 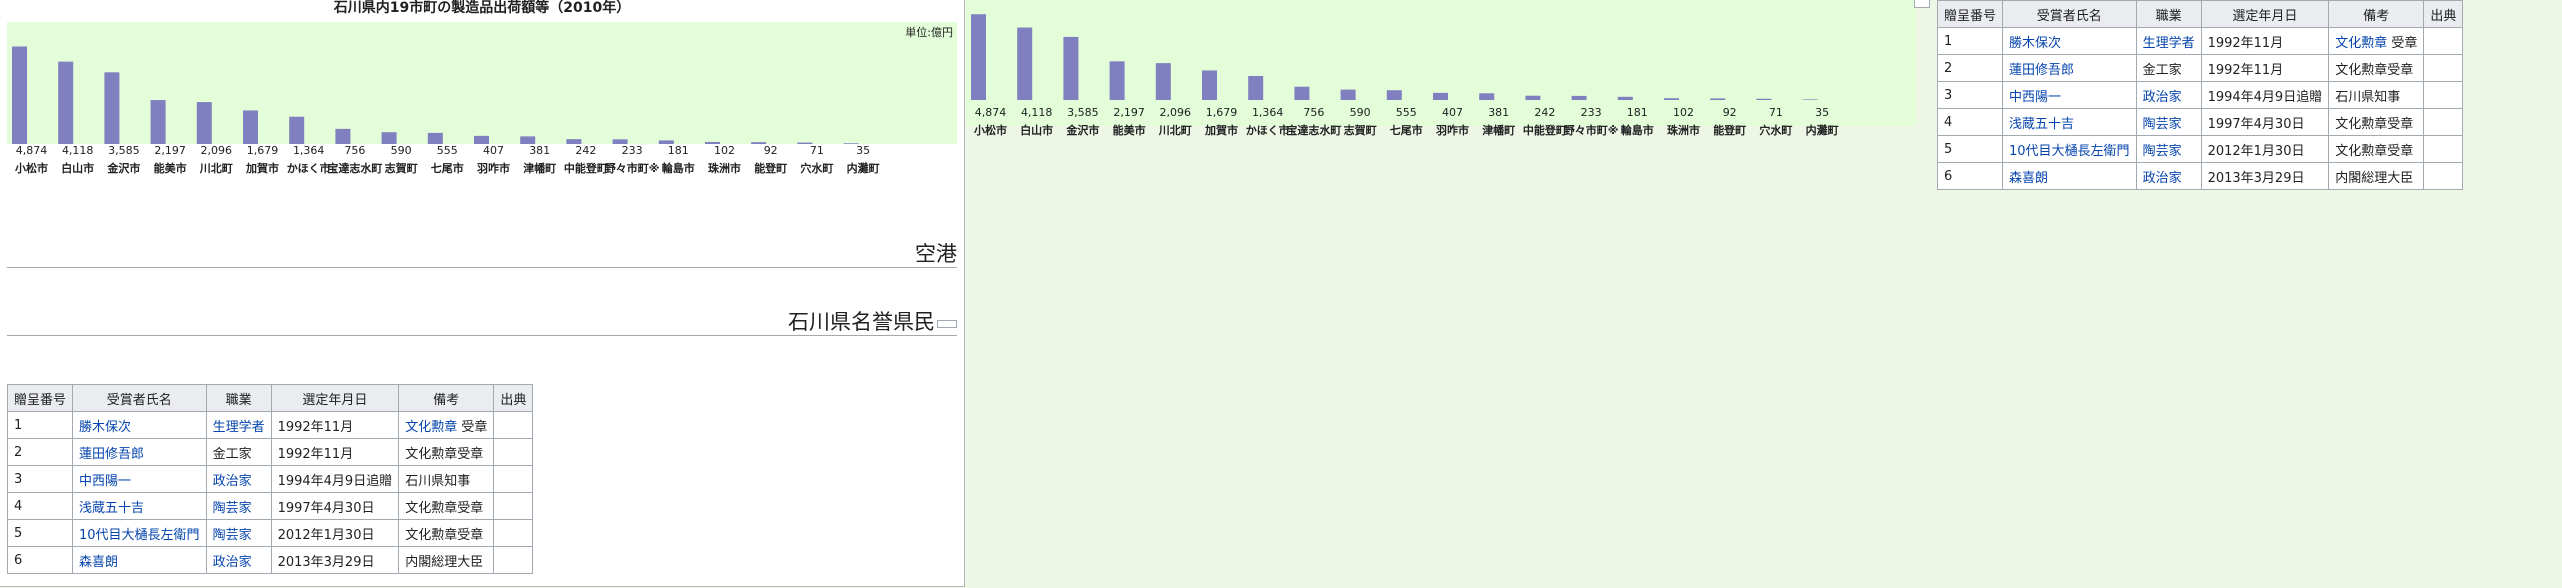 What do you see at coordinates (482, 254) in the screenshot?
I see `heading-airport: 空港` at bounding box center [482, 254].